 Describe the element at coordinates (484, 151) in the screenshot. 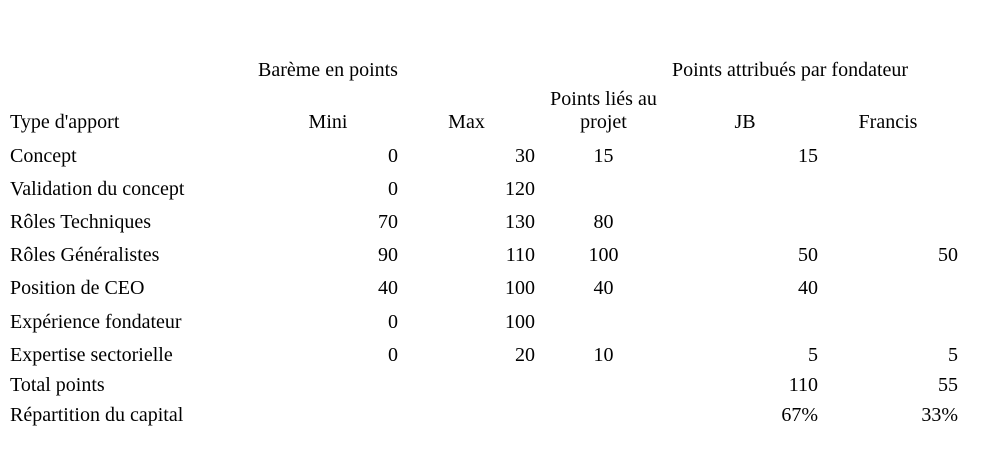

I see `table-row: Concept 0 30 15 15` at that location.